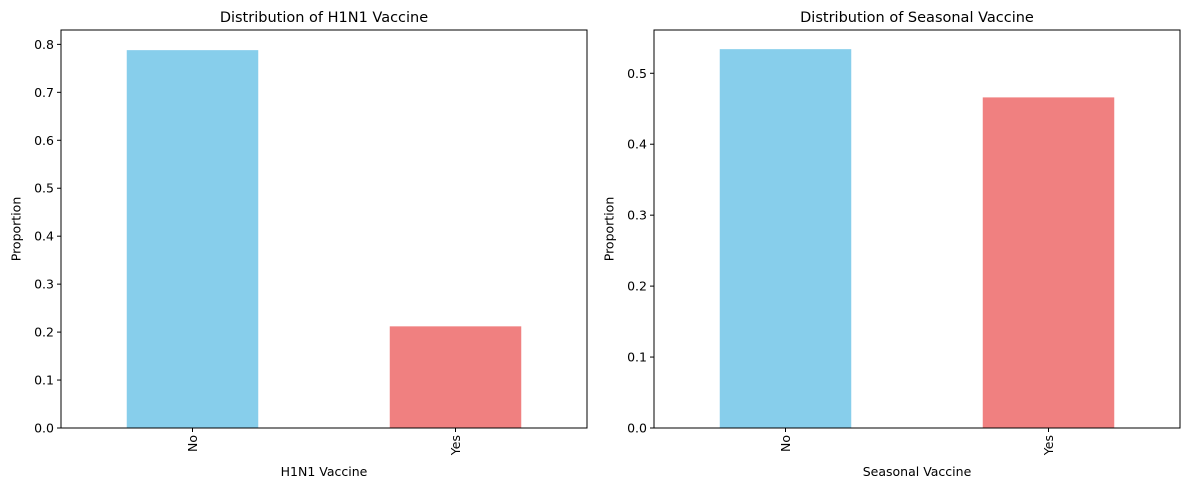  Describe the element at coordinates (44, 188) in the screenshot. I see `h1n1-ytick-label: 0.5` at that location.